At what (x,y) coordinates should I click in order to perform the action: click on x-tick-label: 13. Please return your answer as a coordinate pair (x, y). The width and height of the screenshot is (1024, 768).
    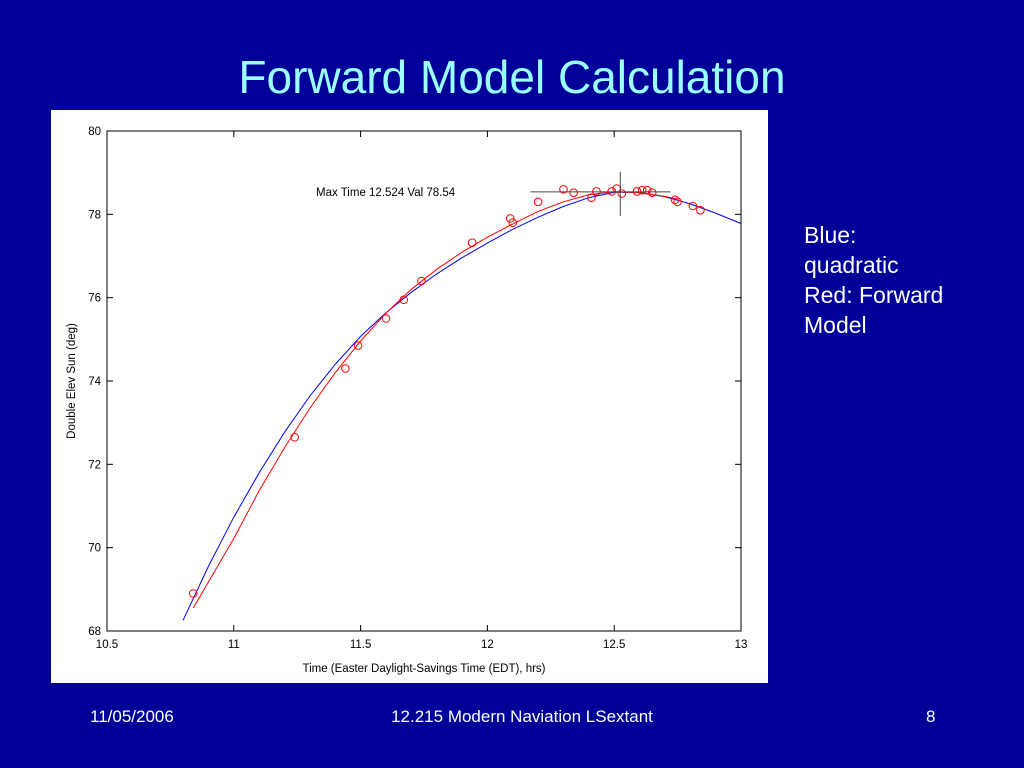
    Looking at the image, I should click on (741, 645).